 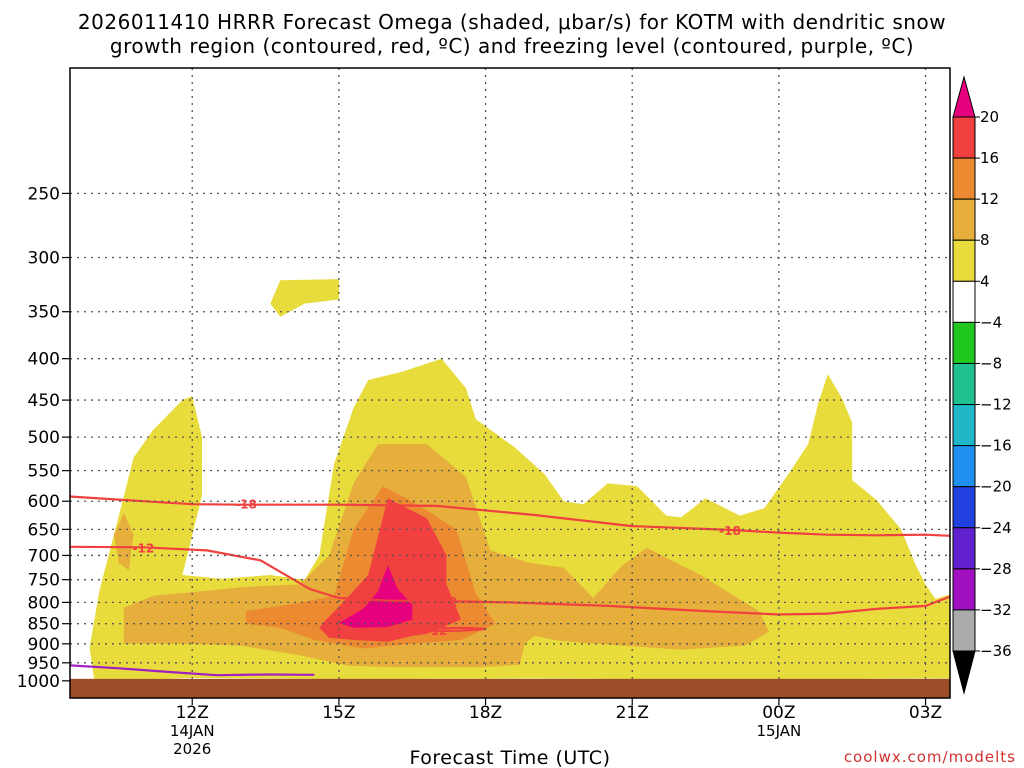 I want to click on credit-text: coolwx.com/modelts, so click(x=930, y=757).